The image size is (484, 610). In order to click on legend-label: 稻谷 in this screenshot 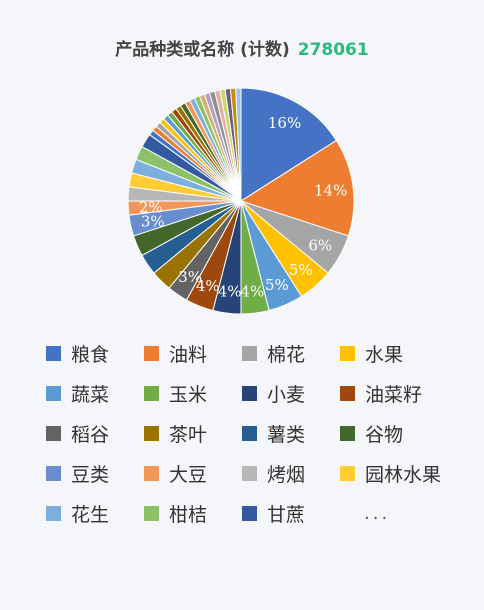, I will do `click(90, 434)`.